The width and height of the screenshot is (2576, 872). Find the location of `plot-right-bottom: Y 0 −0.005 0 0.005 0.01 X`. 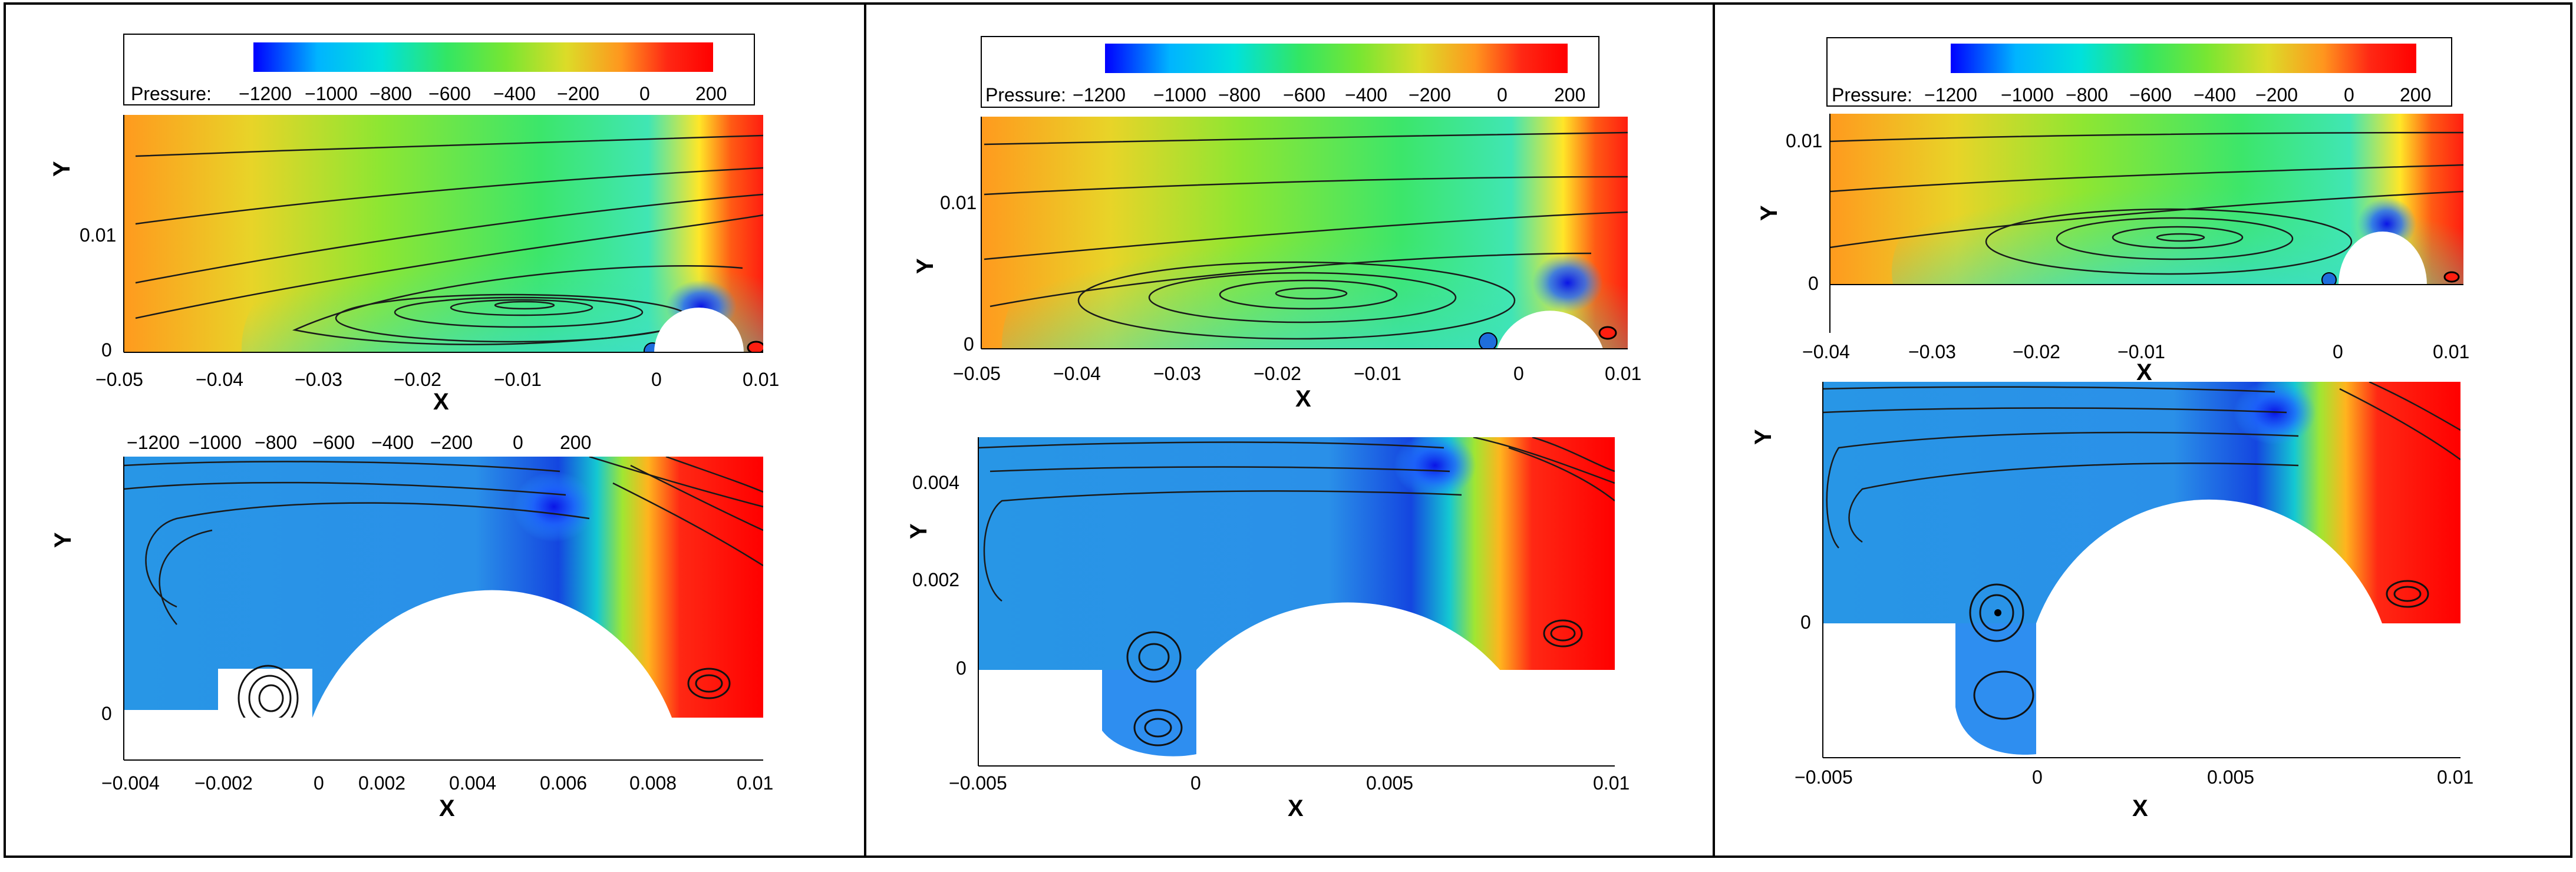

plot-right-bottom: Y 0 −0.005 0 0.005 0.01 X is located at coordinates (2111, 601).